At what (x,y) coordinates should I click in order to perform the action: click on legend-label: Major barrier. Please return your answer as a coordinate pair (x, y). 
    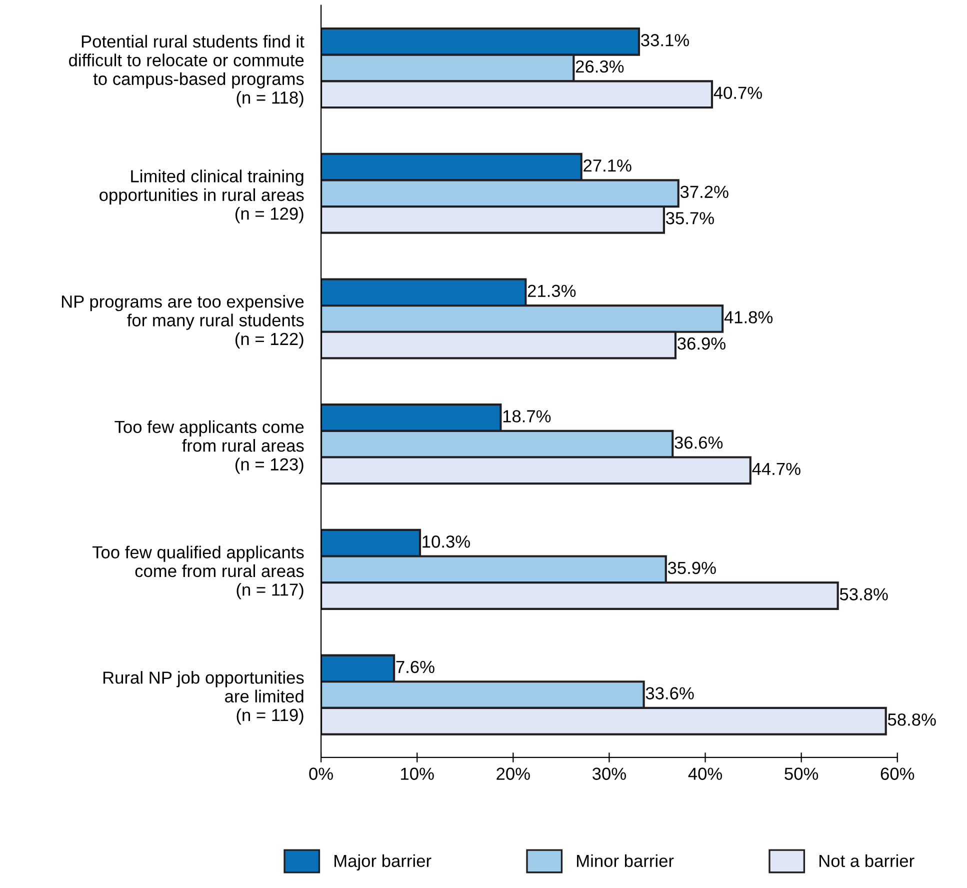
    Looking at the image, I should click on (383, 862).